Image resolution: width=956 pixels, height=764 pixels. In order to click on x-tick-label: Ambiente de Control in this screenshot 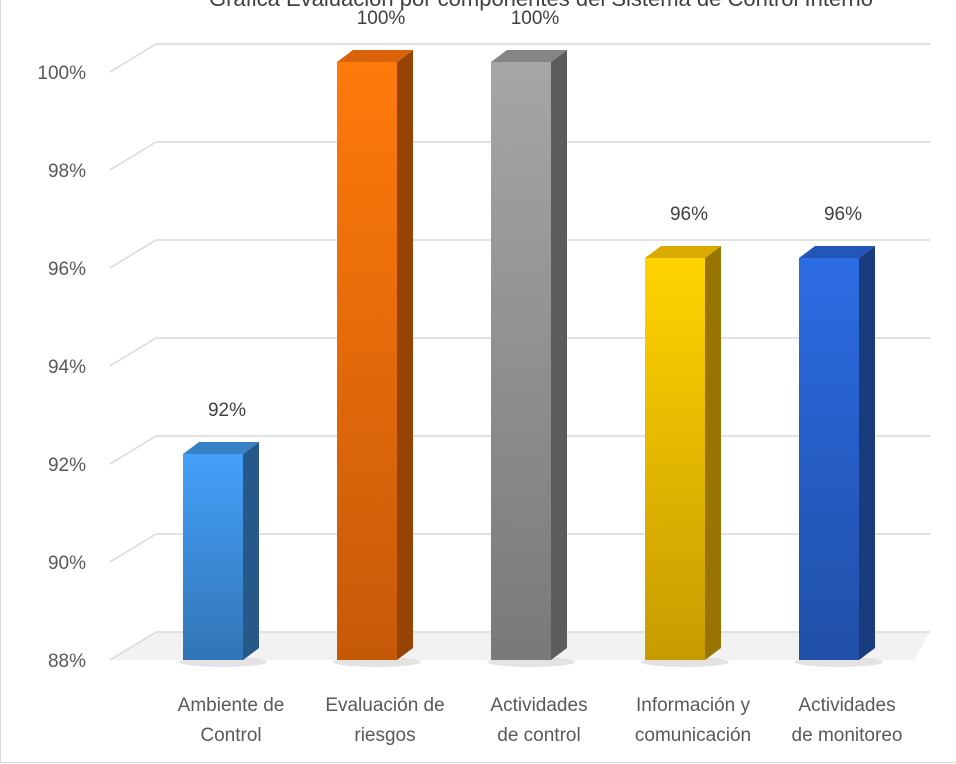, I will do `click(231, 720)`.